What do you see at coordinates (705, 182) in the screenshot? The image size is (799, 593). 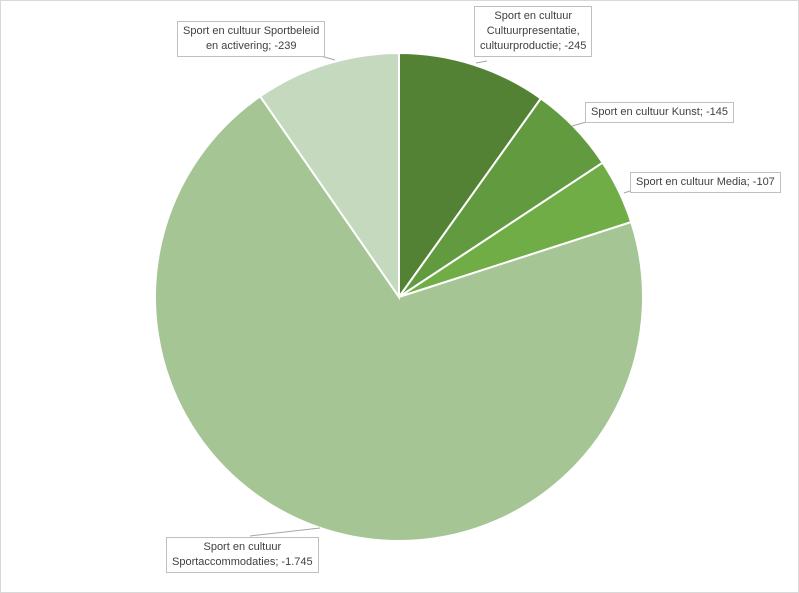 I see `data-label-media: Sport en cultuur Media; -107` at bounding box center [705, 182].